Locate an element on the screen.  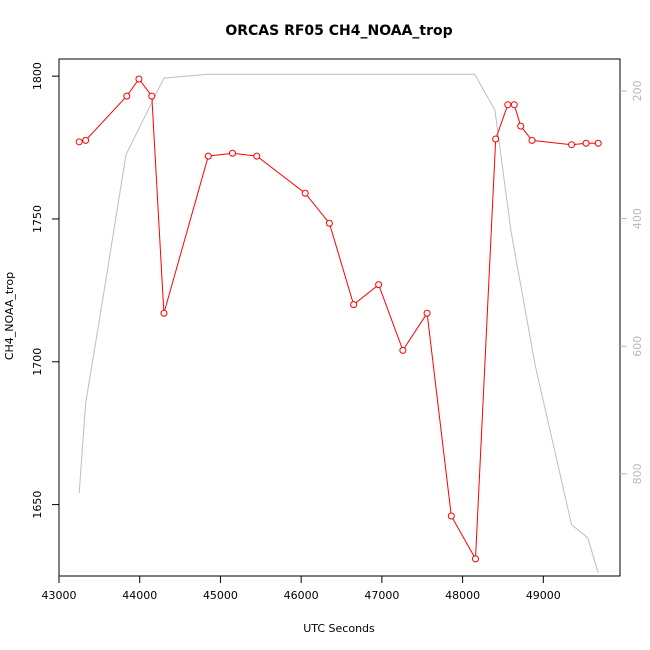
x-axis-label: UTC Seconds is located at coordinates (339, 628).